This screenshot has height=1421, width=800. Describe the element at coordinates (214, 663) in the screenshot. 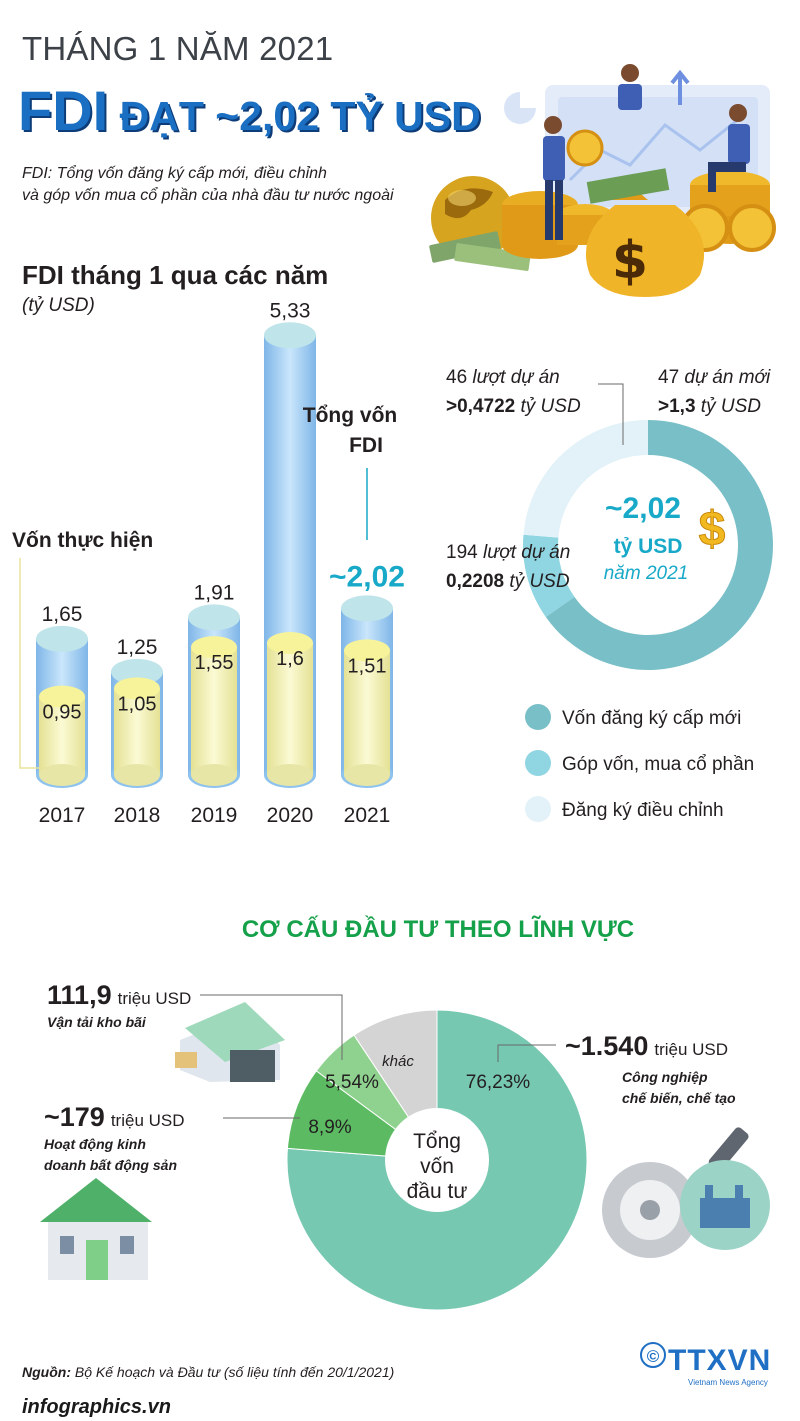

I see `realized-value-label: 1,55` at that location.